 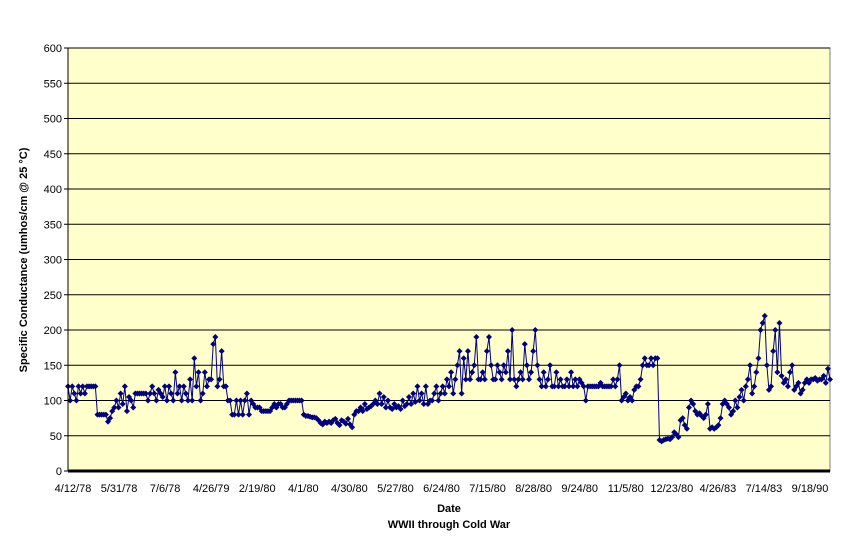 I want to click on x-tick-label: 4/1/80, so click(x=303, y=489).